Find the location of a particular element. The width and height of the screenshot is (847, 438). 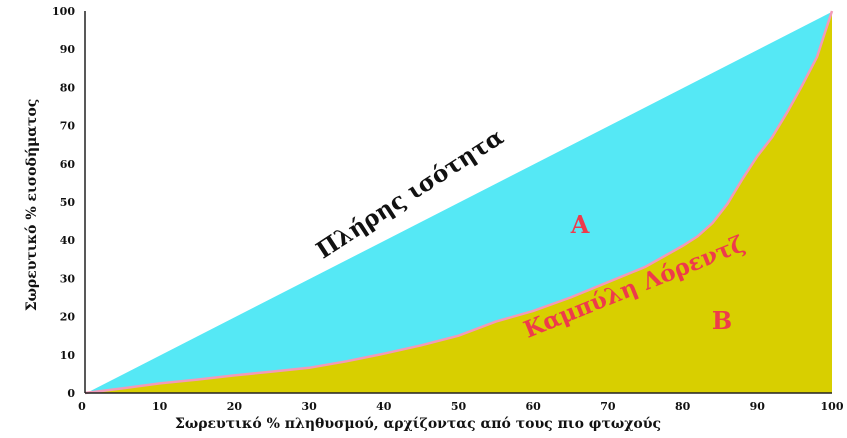

y-tick-labels: 0 10 20 30 40 50 60 70 80 90 100 is located at coordinates (63, 202).